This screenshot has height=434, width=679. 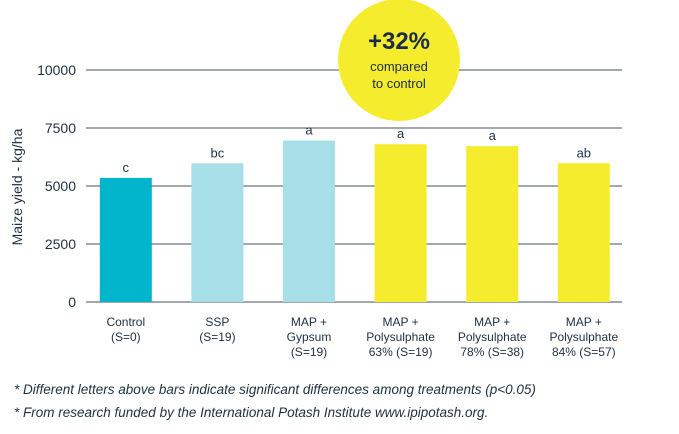 I want to click on category-label: Gypsum, so click(x=309, y=337).